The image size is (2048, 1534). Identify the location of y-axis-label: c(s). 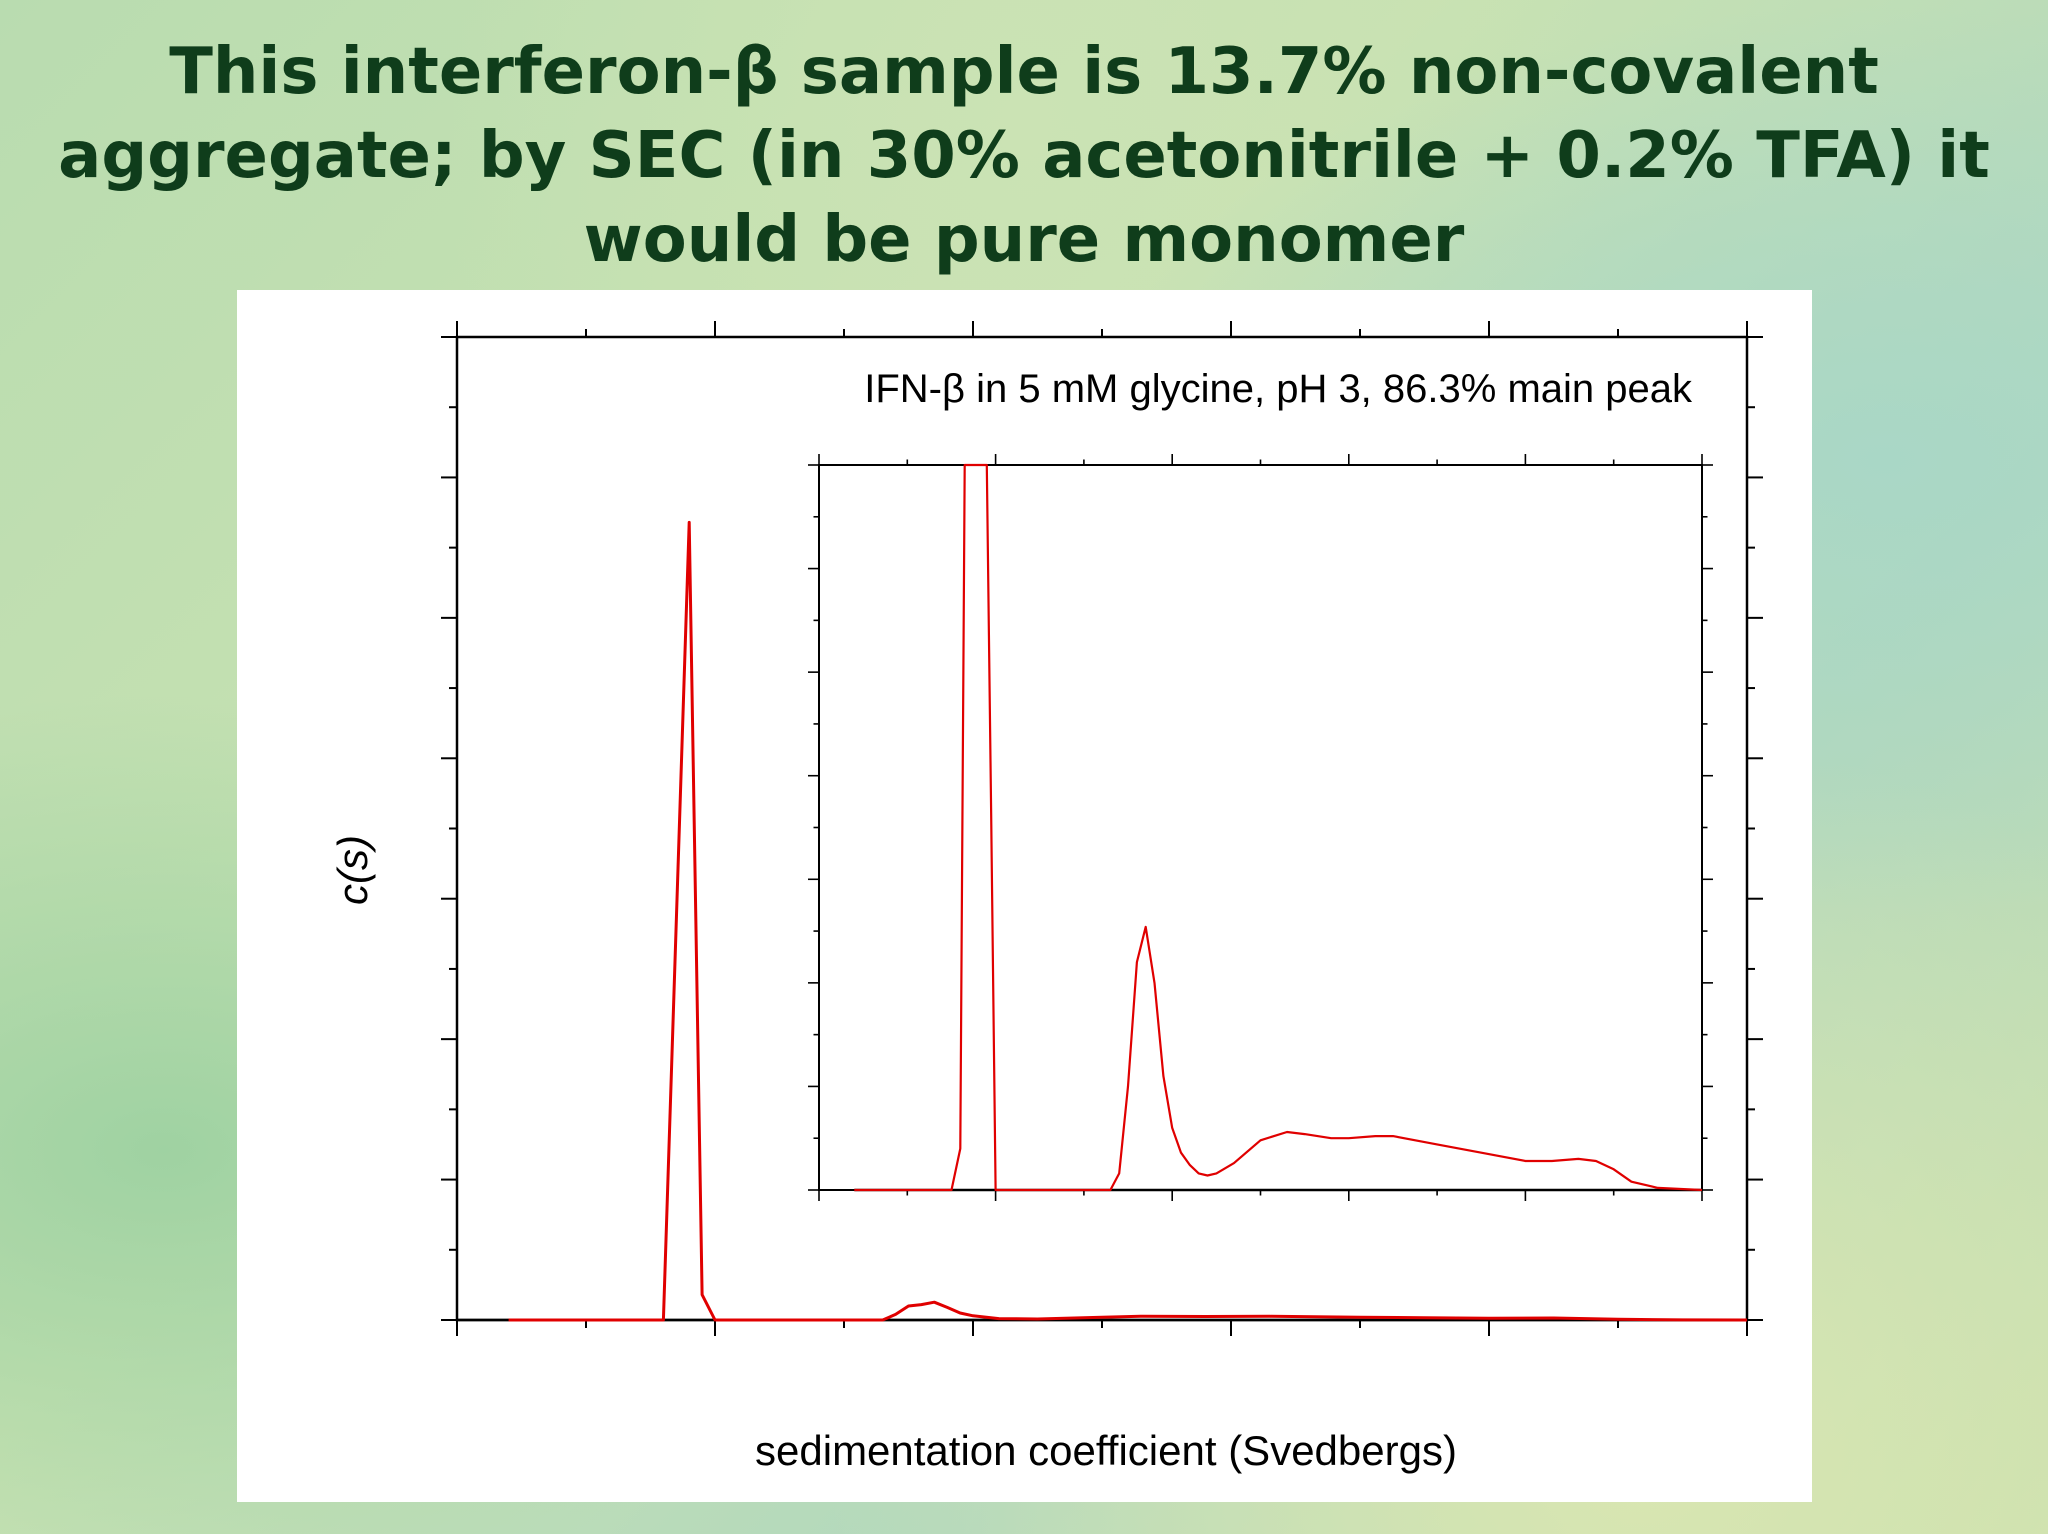
(352, 870).